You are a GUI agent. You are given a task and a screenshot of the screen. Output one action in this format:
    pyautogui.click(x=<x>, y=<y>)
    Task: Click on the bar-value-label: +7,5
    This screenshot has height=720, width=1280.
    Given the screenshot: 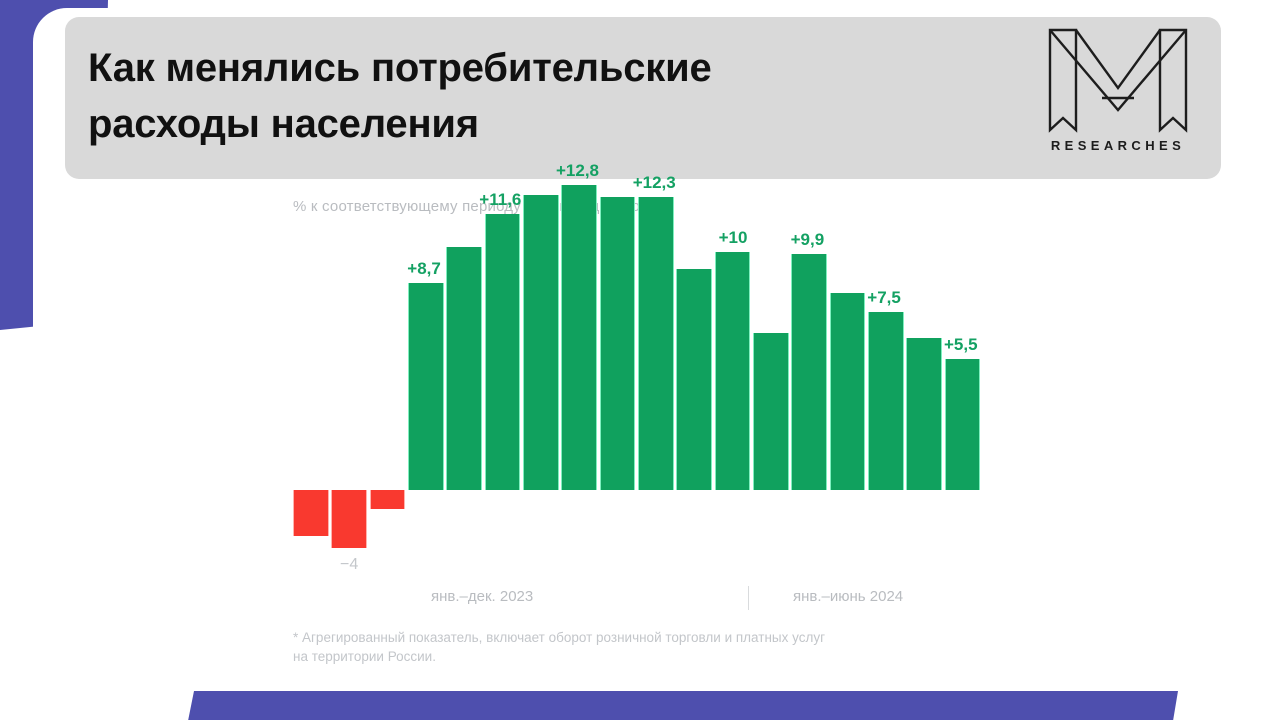 What is the action you would take?
    pyautogui.click(x=884, y=297)
    